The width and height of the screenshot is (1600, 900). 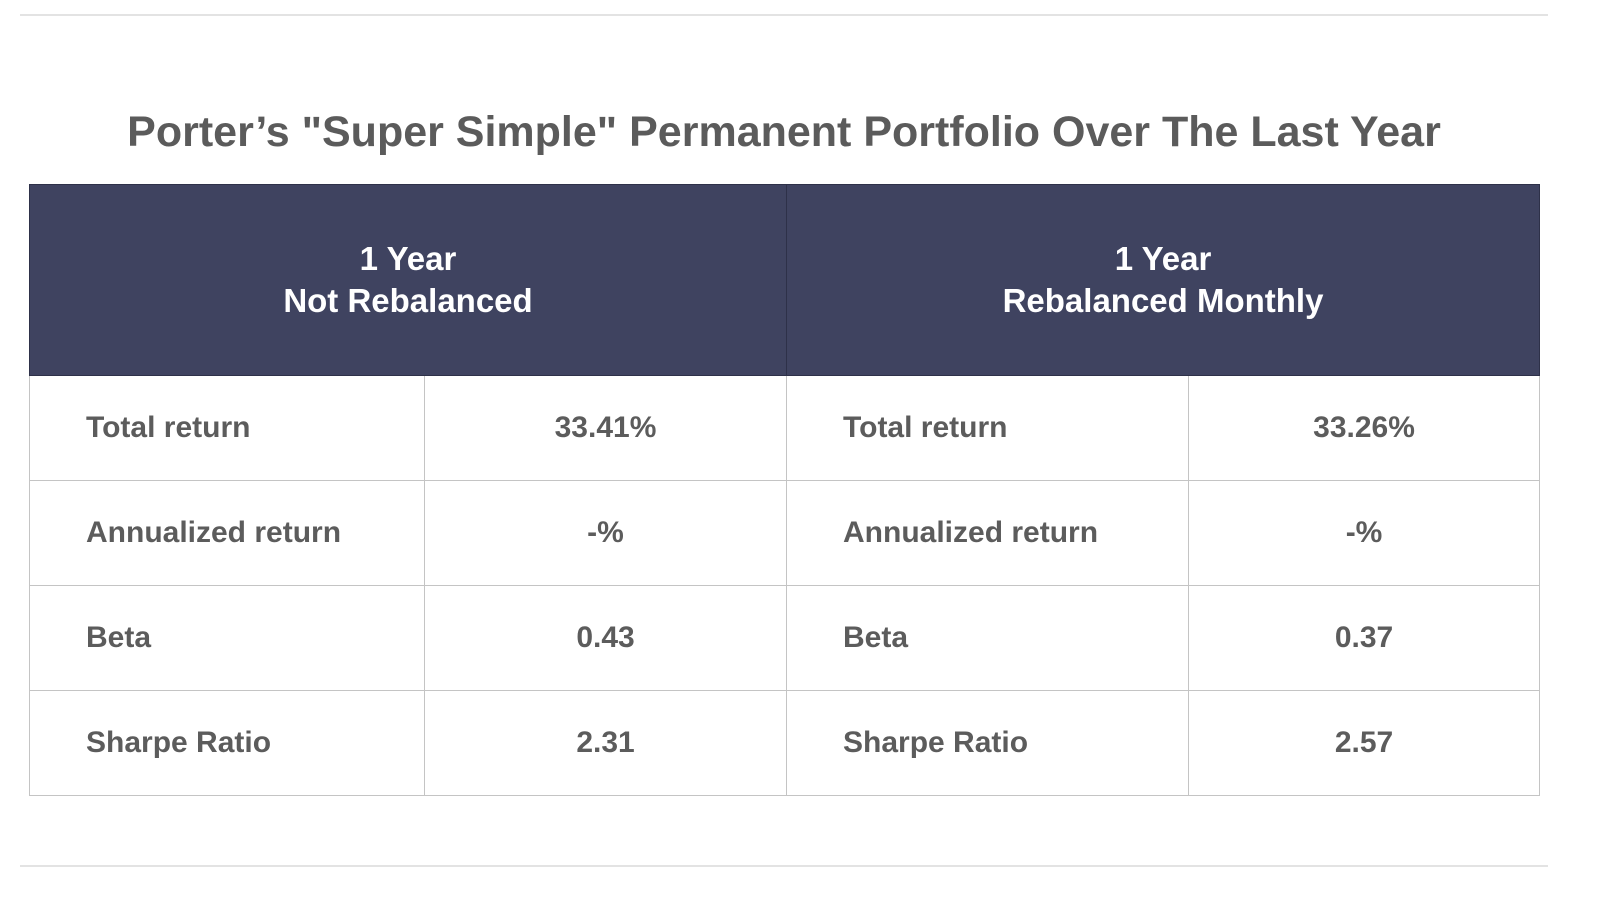 What do you see at coordinates (605, 428) in the screenshot?
I see `not-rebalanced-value: 33.41%` at bounding box center [605, 428].